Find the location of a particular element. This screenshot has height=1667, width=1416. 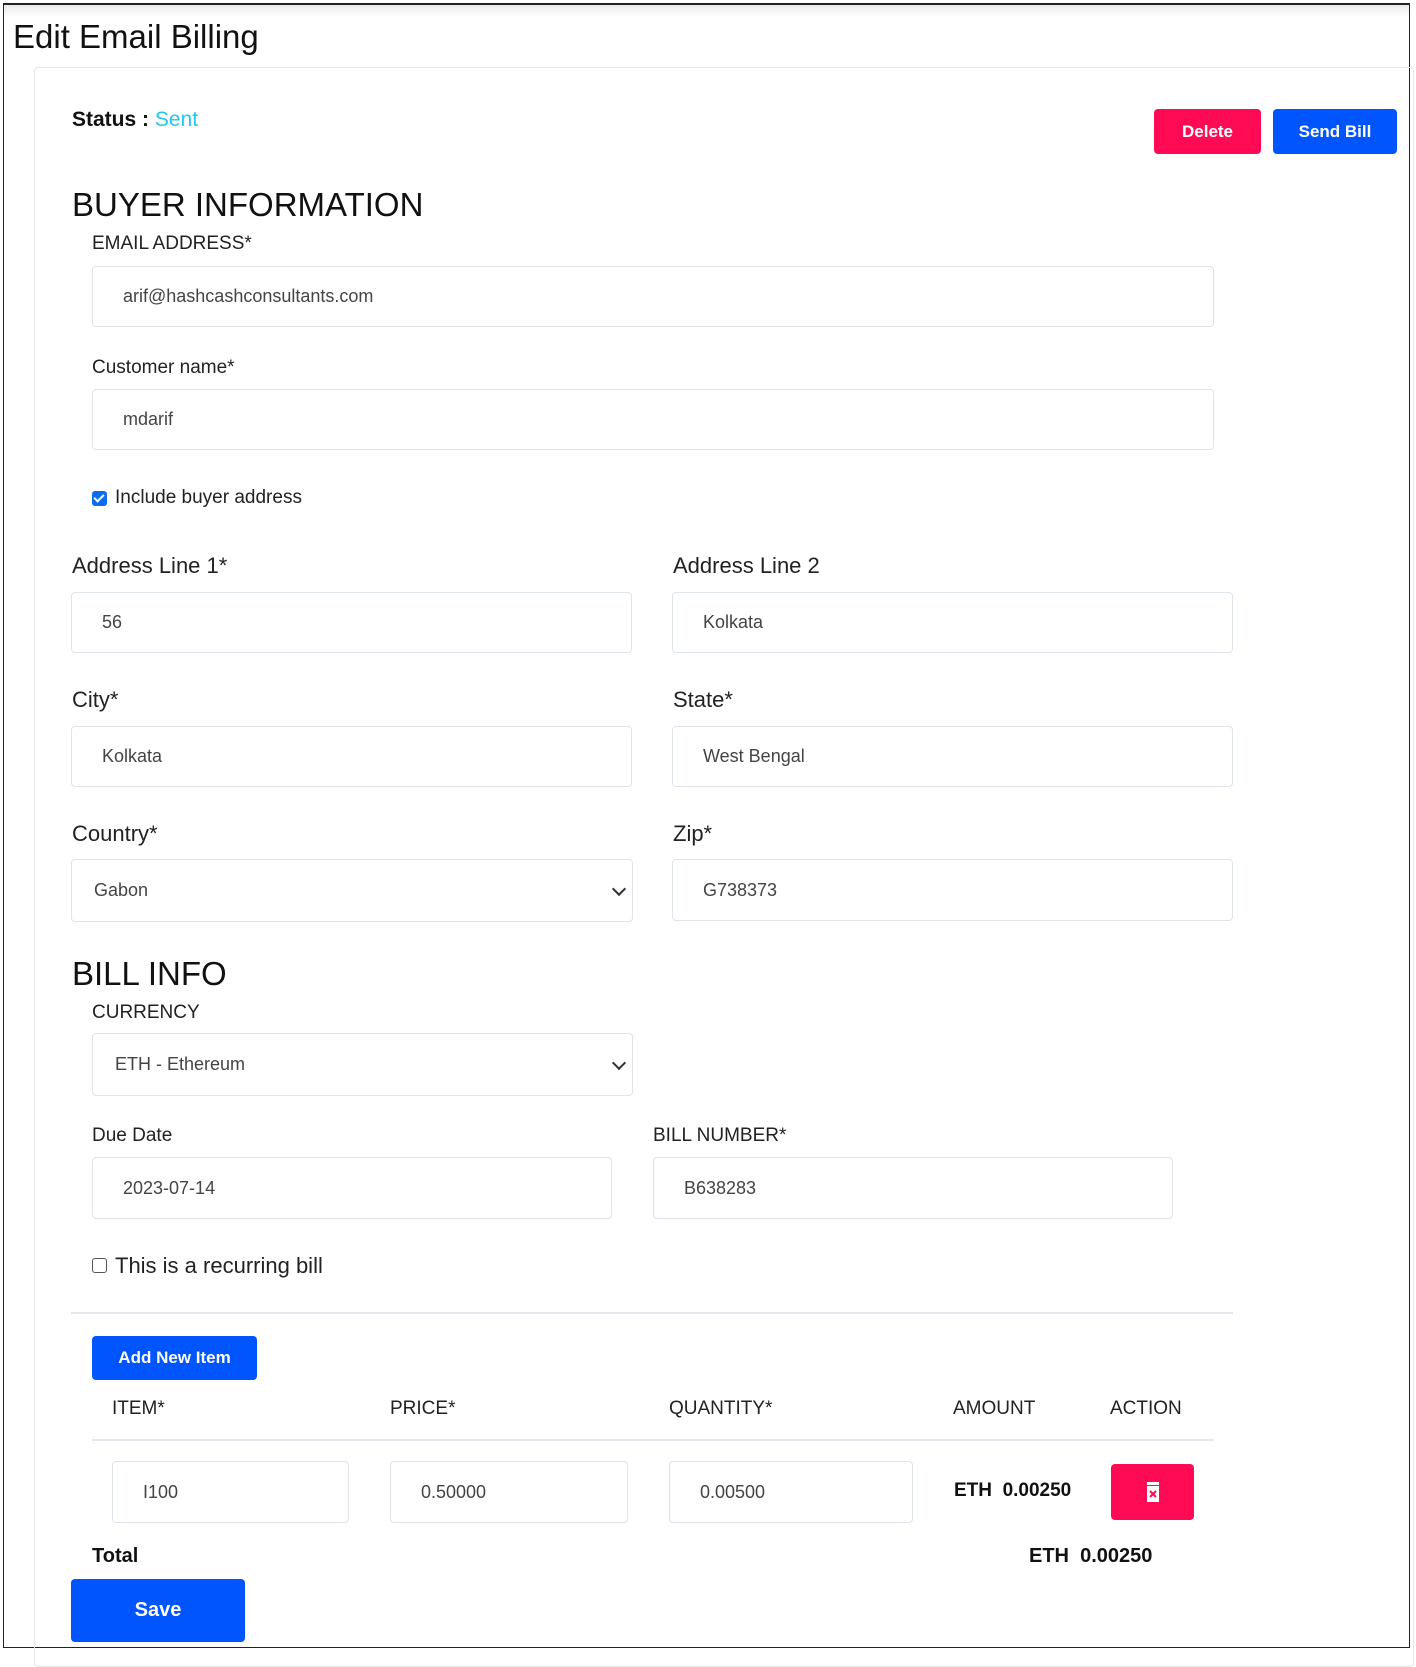

address2-field: Kolkata is located at coordinates (952, 622).